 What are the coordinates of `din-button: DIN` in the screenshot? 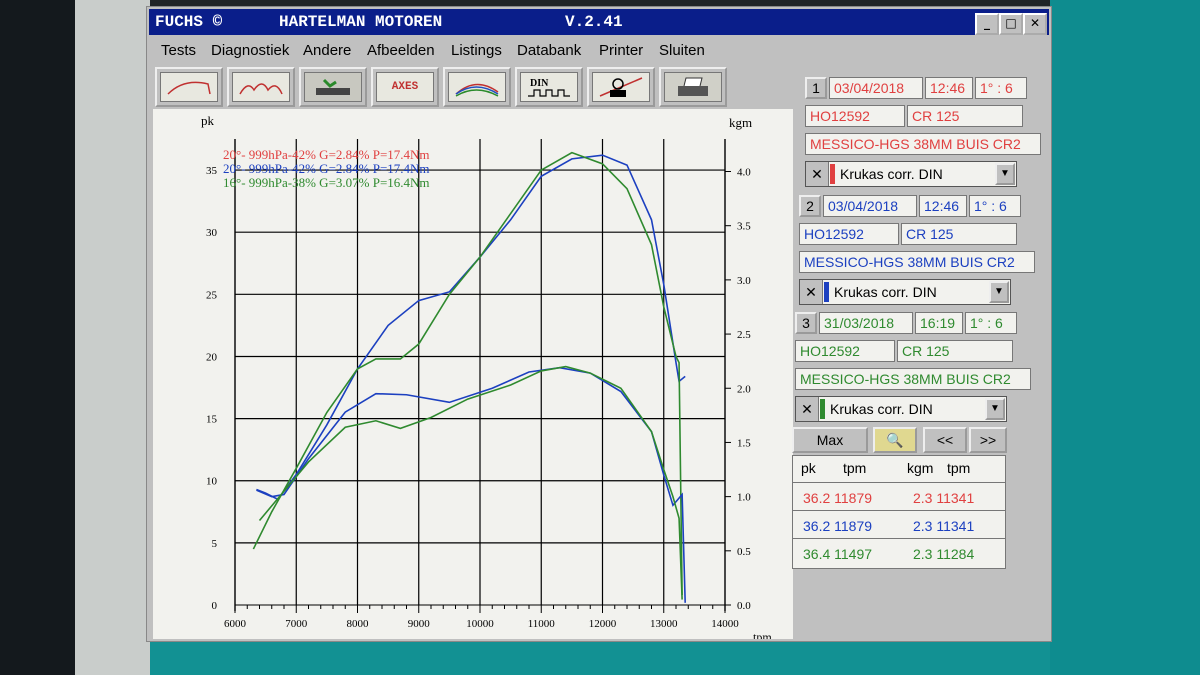 It's located at (549, 87).